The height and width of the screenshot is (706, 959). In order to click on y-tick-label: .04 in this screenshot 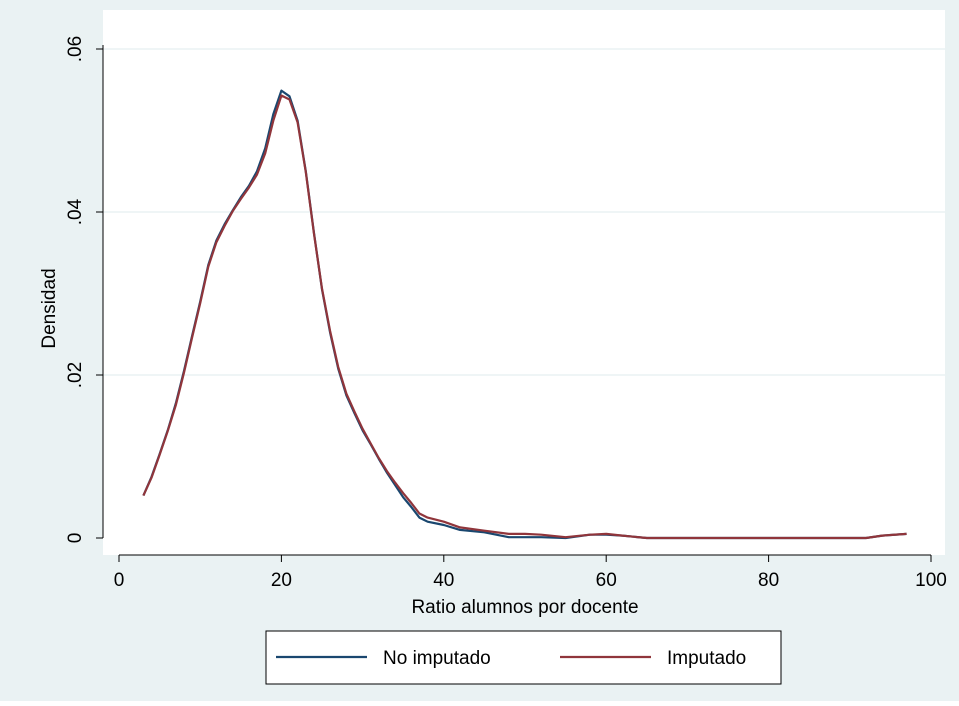, I will do `click(75, 211)`.